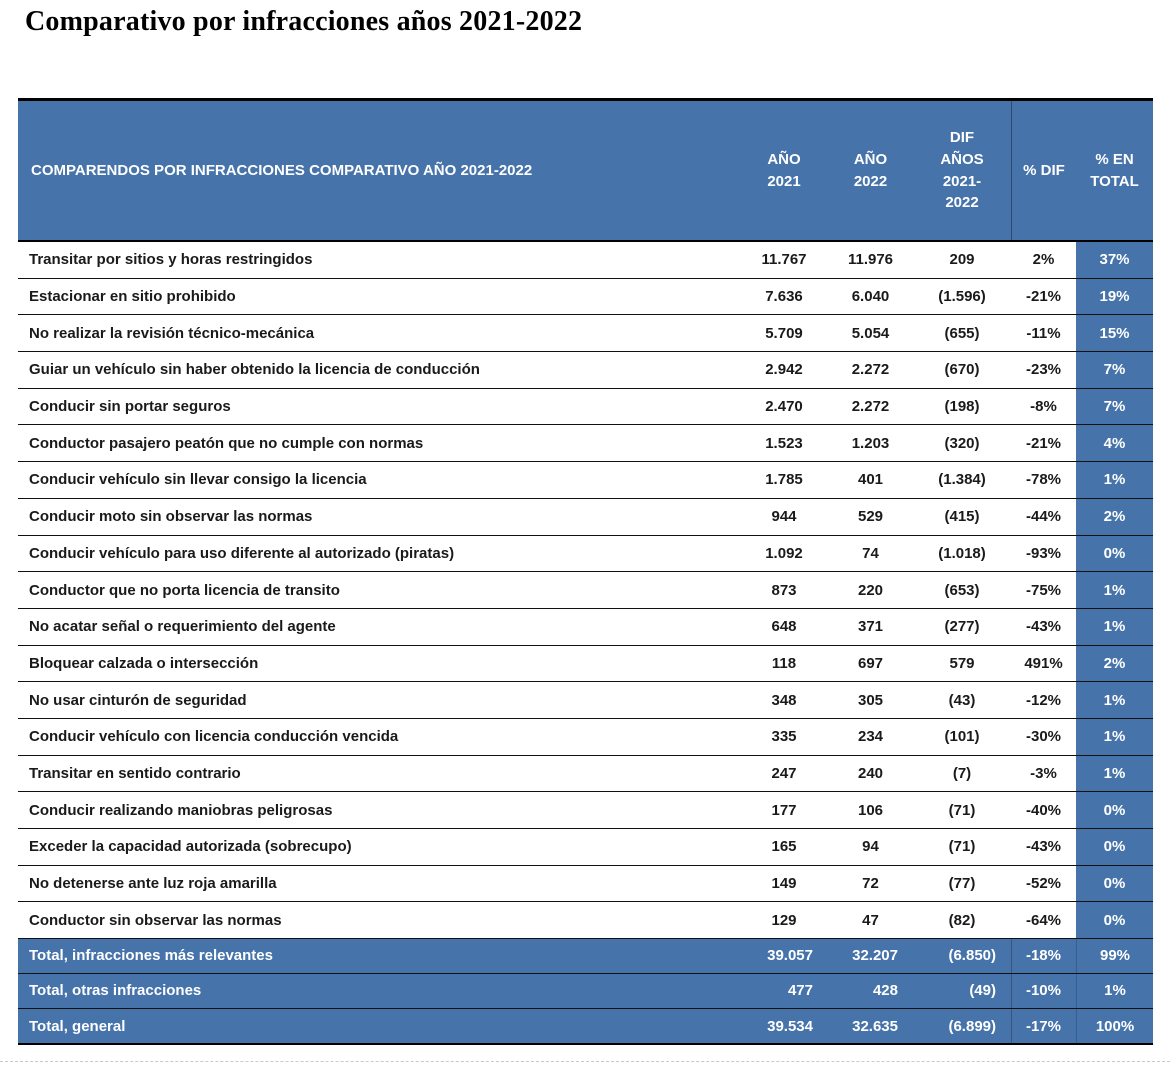 The height and width of the screenshot is (1070, 1170). I want to click on cell-pct-dif: -3%, so click(1043, 773).